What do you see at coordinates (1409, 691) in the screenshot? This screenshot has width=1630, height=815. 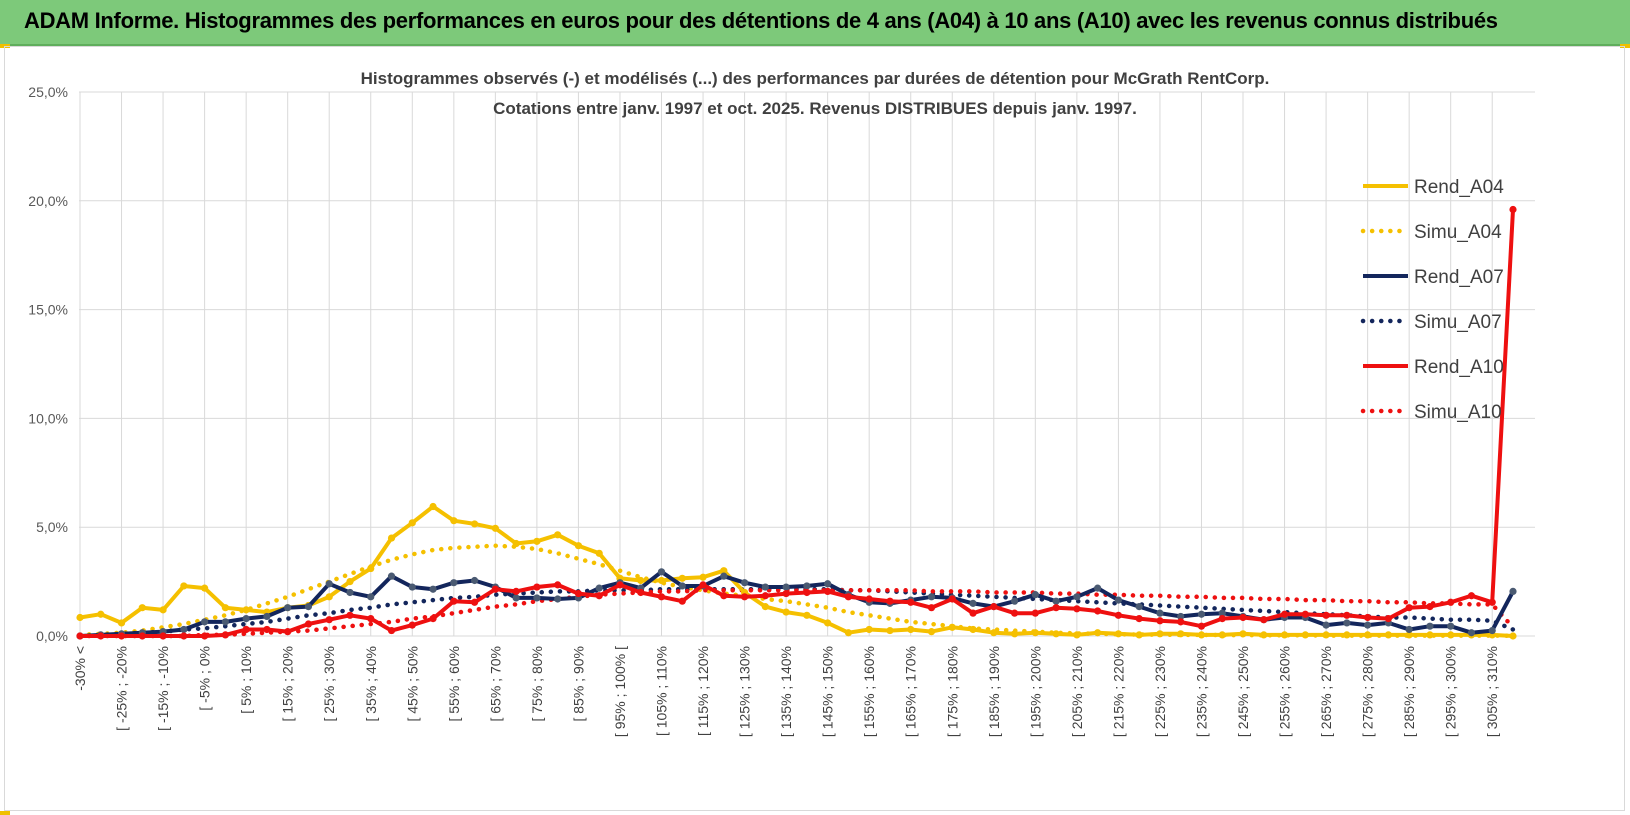 I see `x-tick-label: [ 285% ; 290%` at bounding box center [1409, 691].